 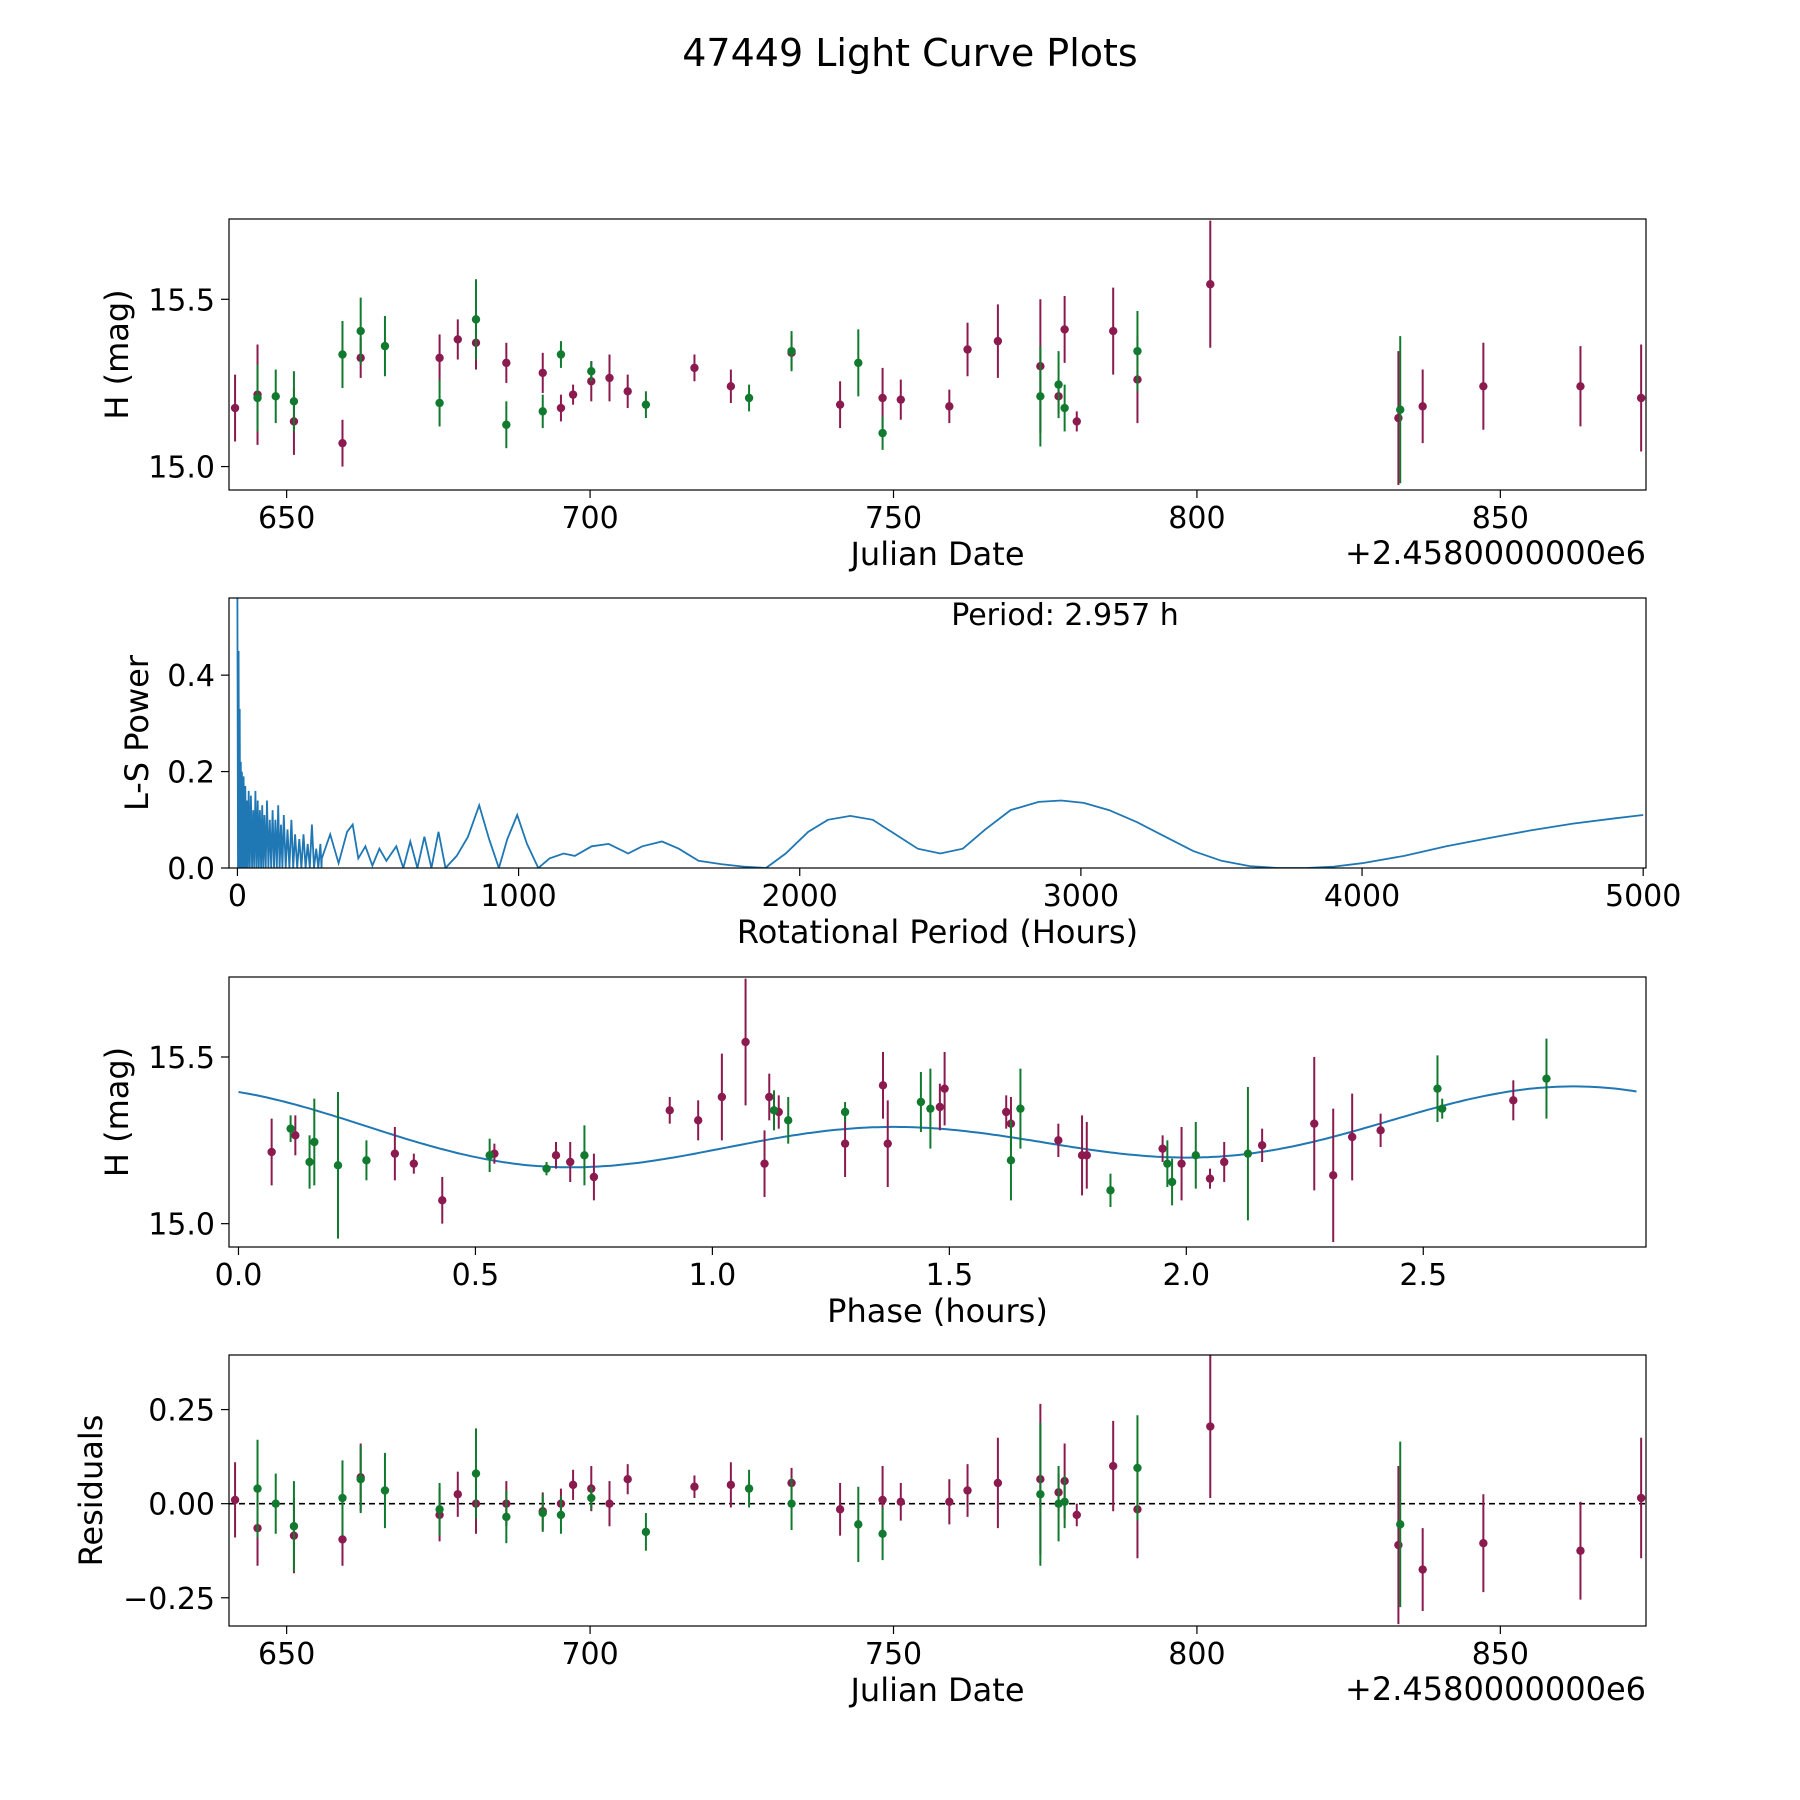 What do you see at coordinates (589, 518) in the screenshot?
I see `lightcurve-xtick-label: 700` at bounding box center [589, 518].